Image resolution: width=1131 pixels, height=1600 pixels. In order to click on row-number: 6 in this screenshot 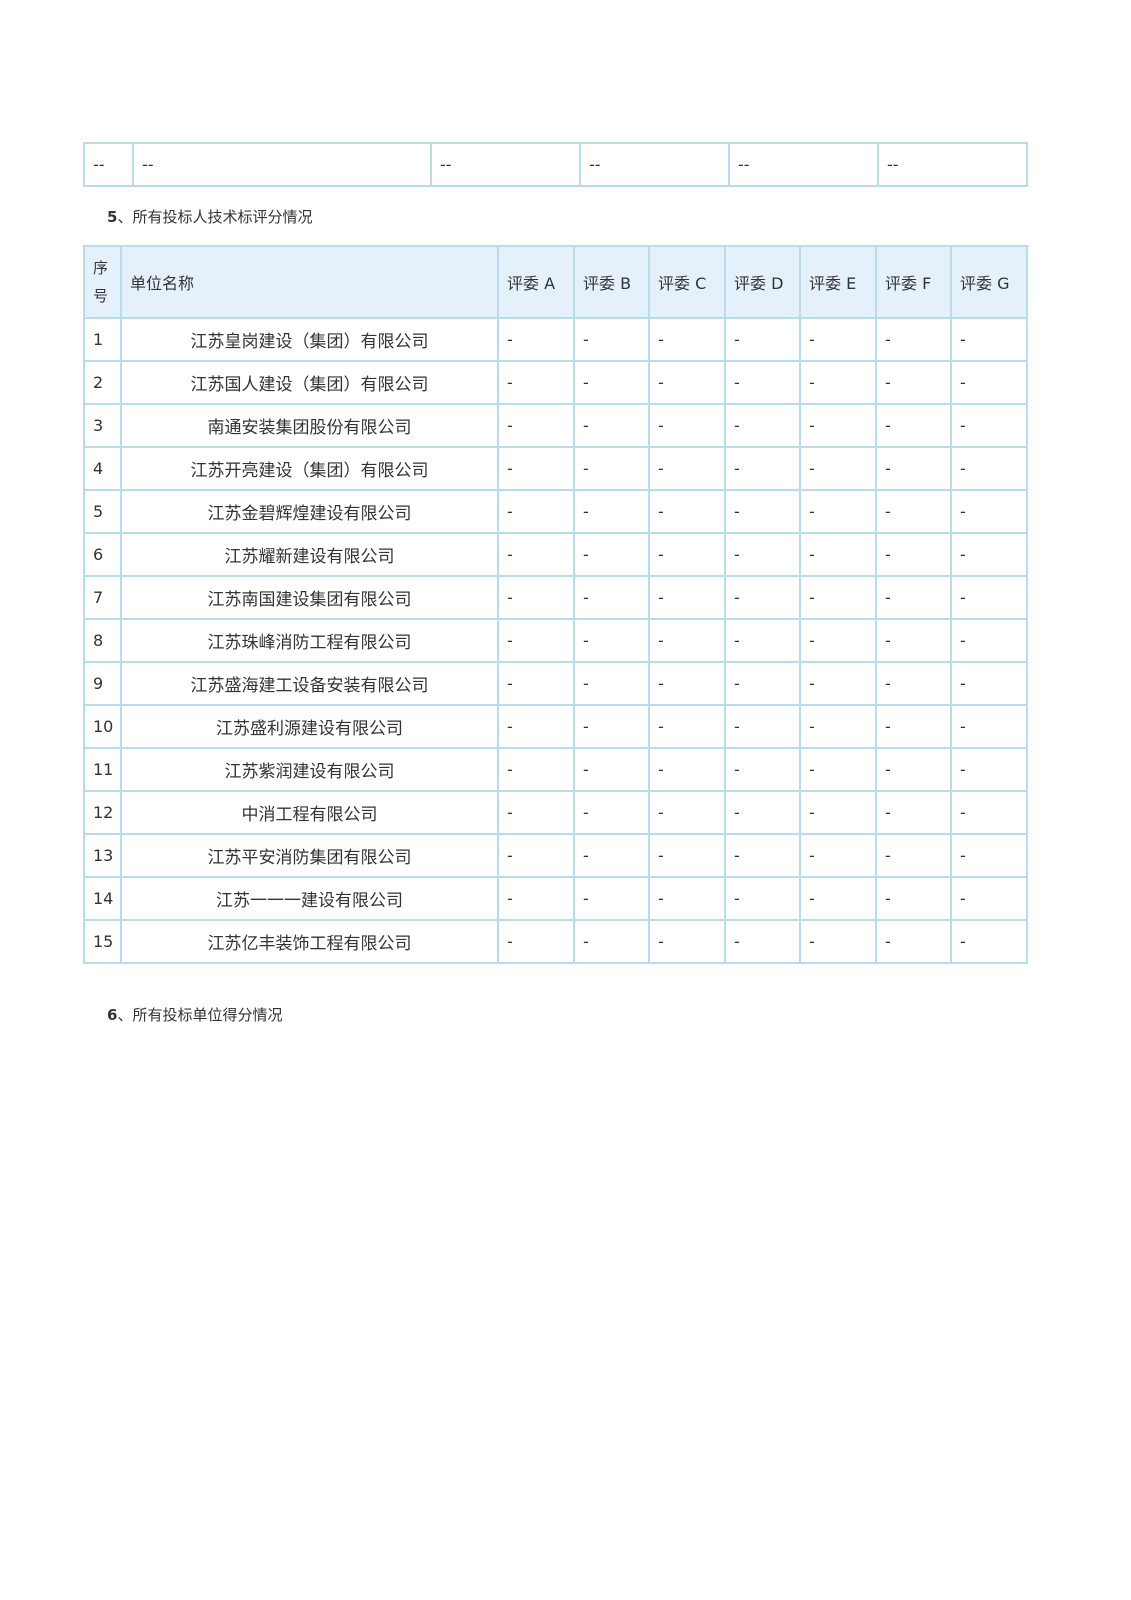, I will do `click(102, 554)`.